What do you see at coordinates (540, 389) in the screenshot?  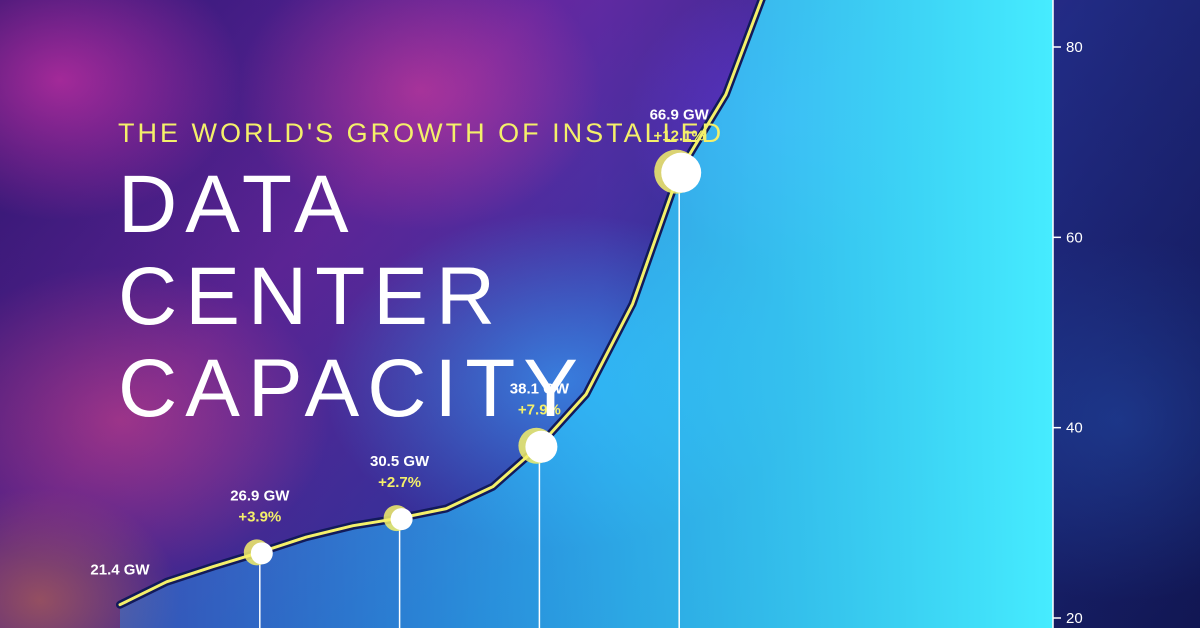 I see `point-value-label: 38.1 GW` at bounding box center [540, 389].